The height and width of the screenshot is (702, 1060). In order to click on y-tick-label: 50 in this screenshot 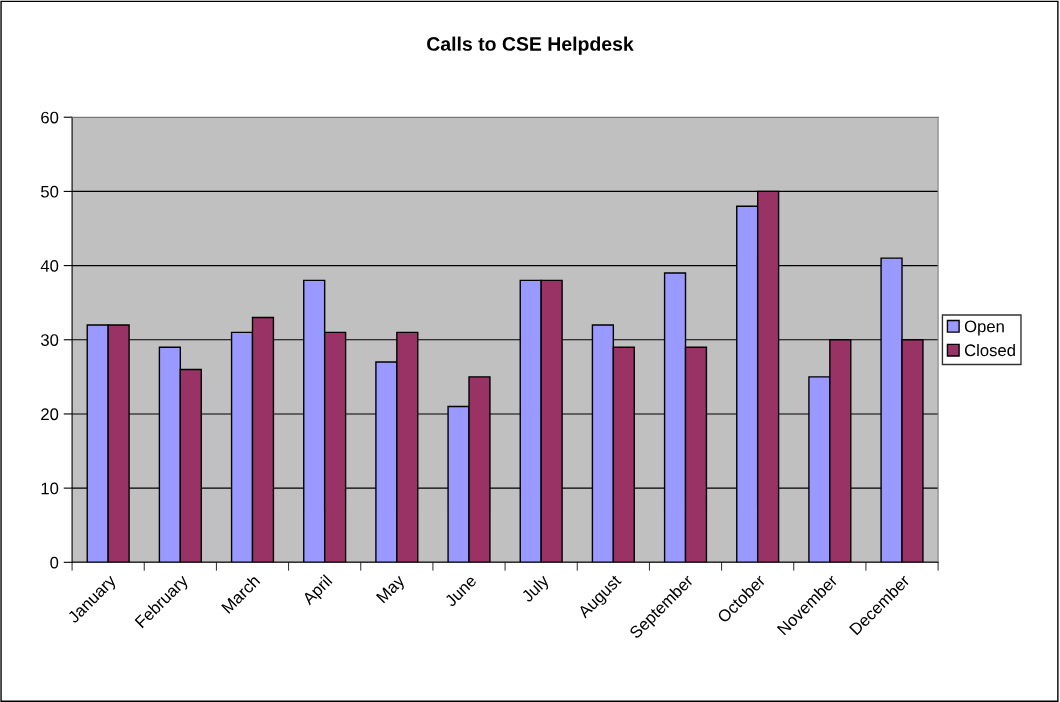, I will do `click(50, 191)`.